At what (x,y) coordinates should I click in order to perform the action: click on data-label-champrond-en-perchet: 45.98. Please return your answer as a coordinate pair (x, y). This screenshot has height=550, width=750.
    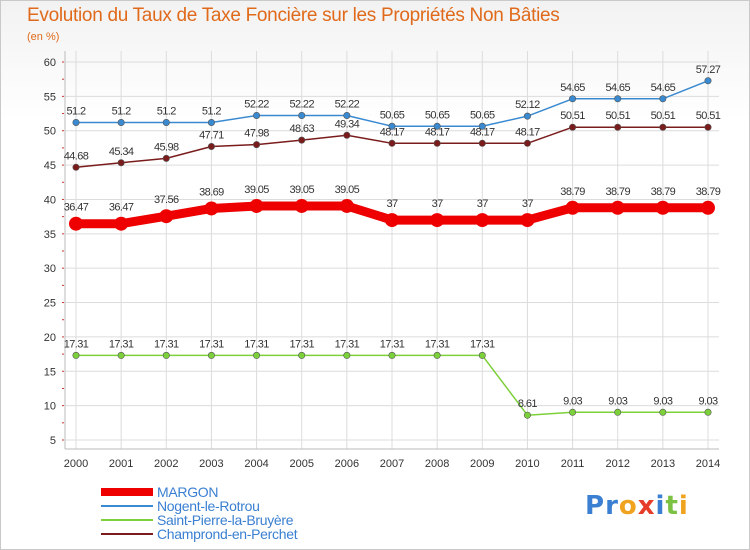
    Looking at the image, I should click on (166, 147).